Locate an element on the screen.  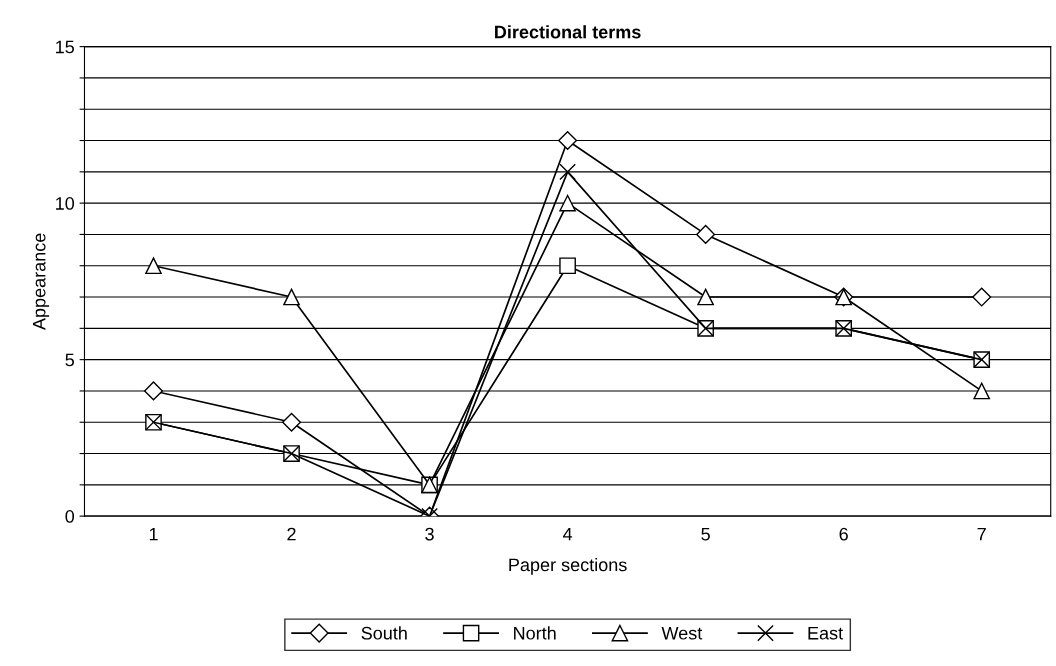
chart-title: Directional terms is located at coordinates (568, 32).